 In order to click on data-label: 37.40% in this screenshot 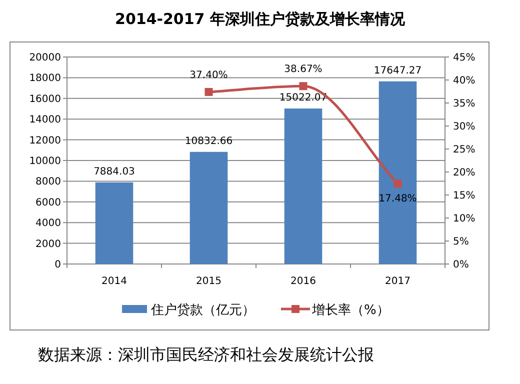, I will do `click(209, 75)`.